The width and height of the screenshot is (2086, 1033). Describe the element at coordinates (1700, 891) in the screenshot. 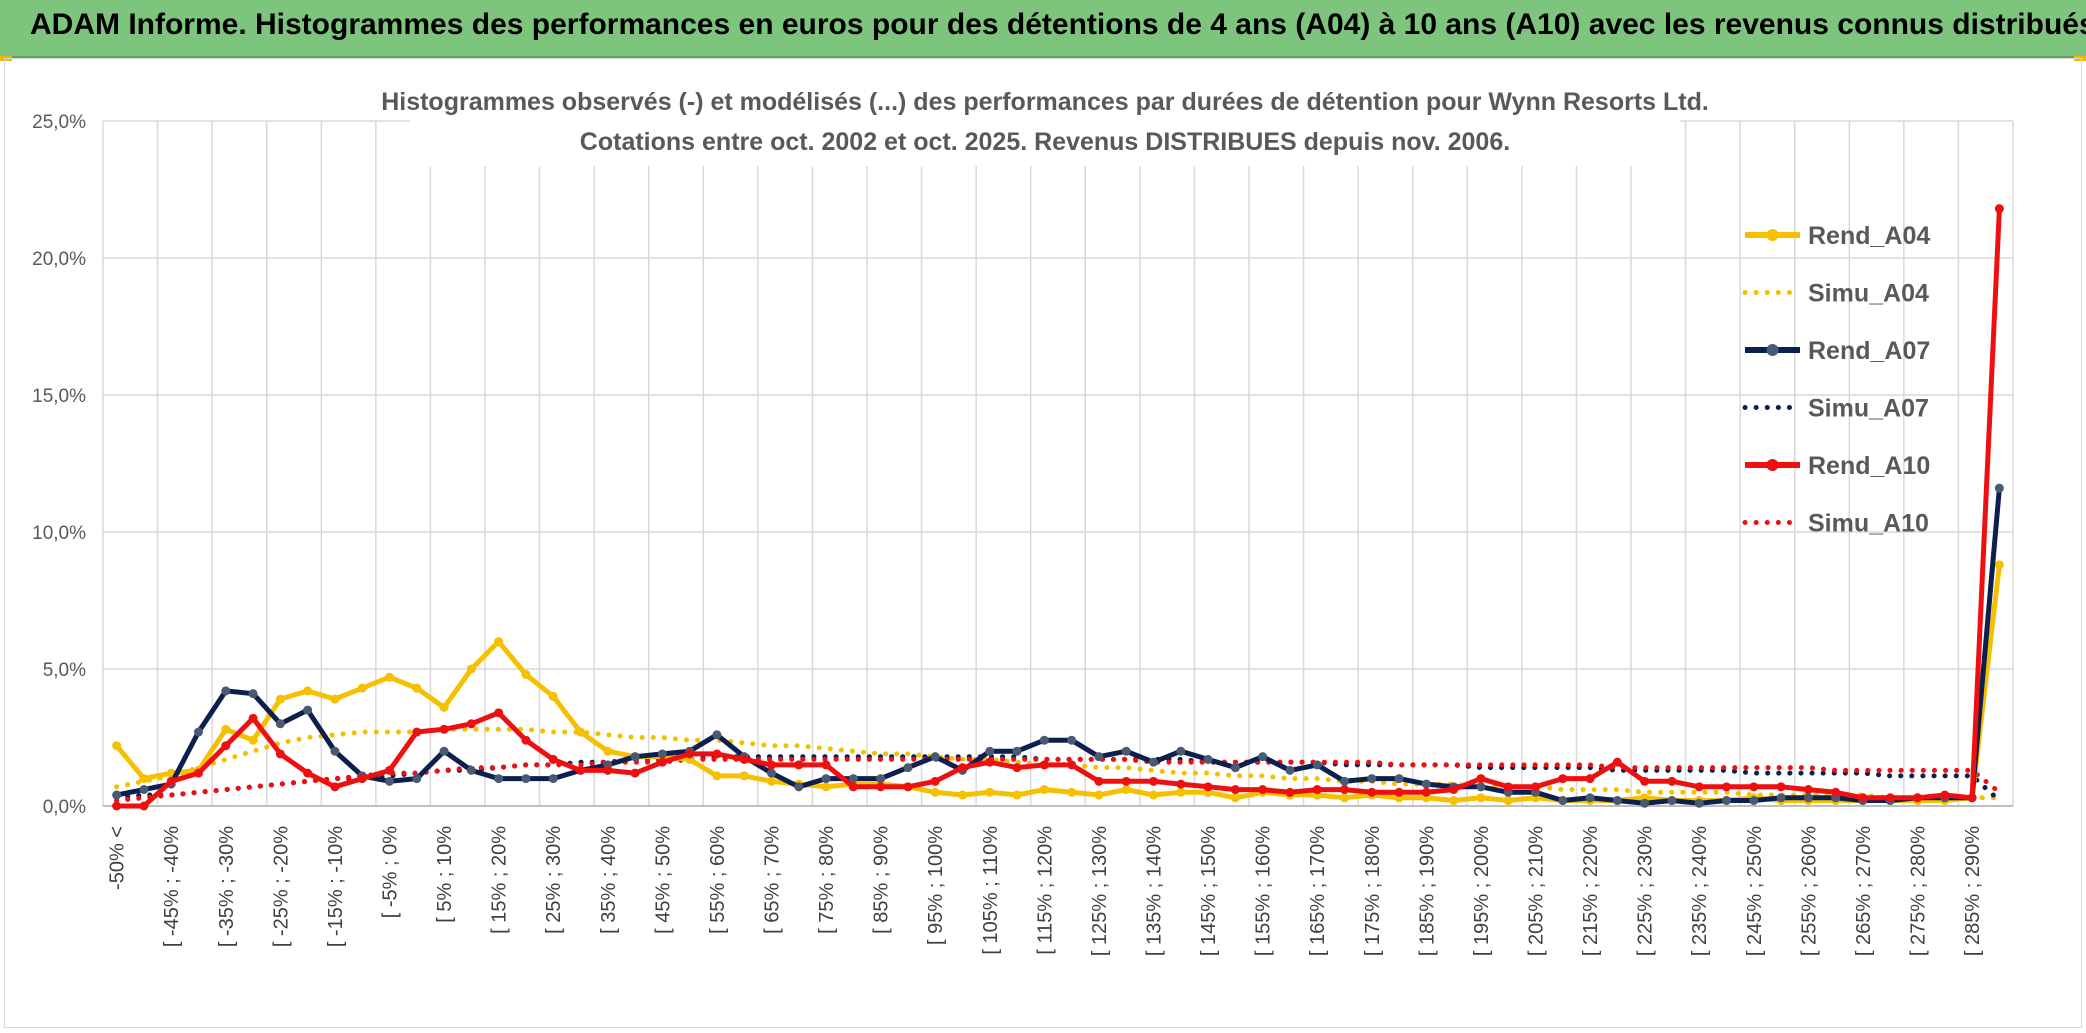

I see `x-tick-label: [ 235% ; 240%` at that location.